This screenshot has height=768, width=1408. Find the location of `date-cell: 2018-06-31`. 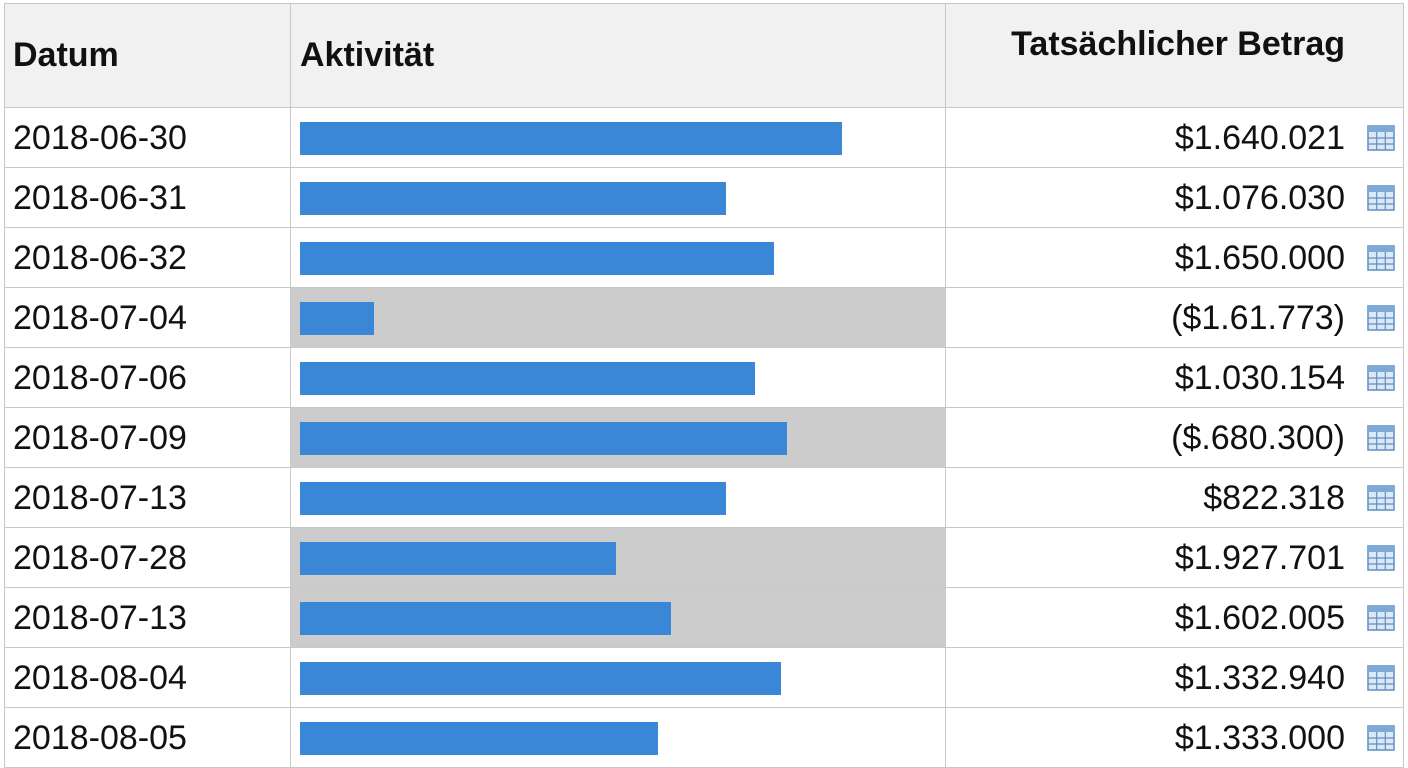

date-cell: 2018-06-31 is located at coordinates (148, 197).